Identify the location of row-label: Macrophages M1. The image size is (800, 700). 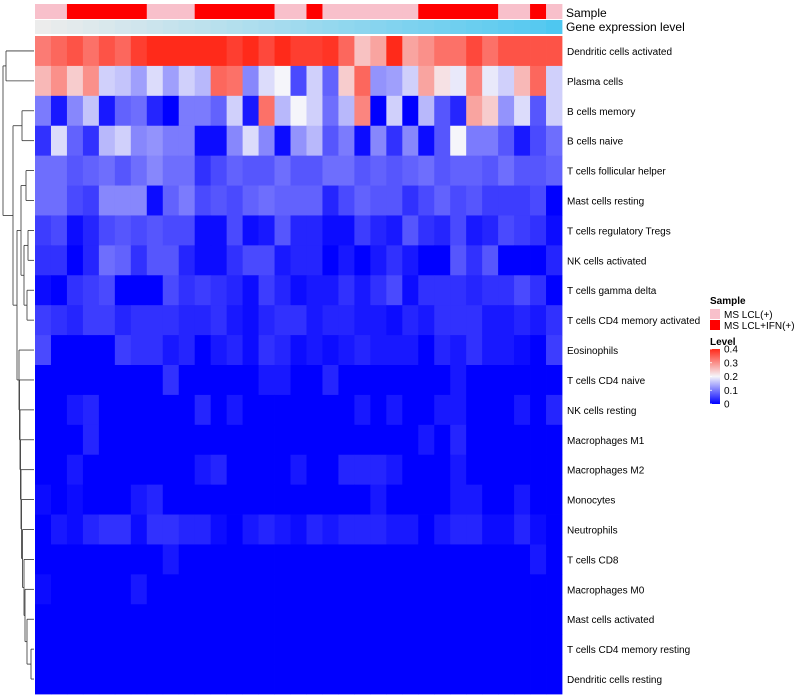
(606, 441).